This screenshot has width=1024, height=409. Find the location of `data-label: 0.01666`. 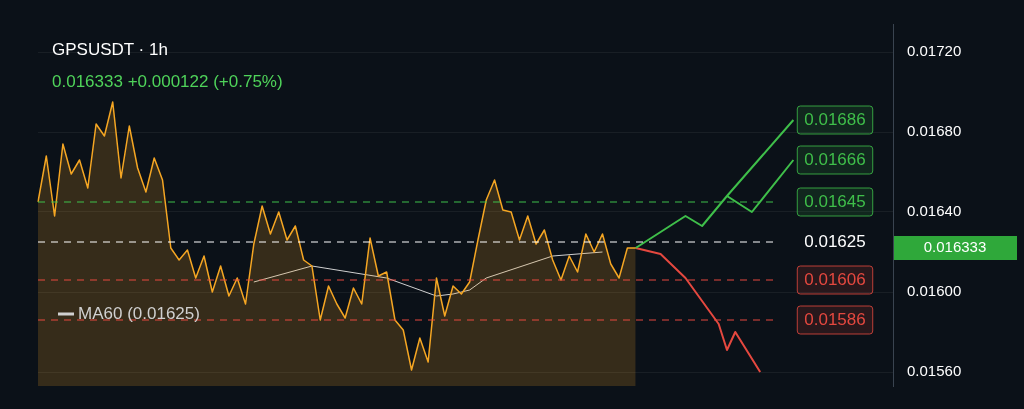

data-label: 0.01666 is located at coordinates (835, 159).